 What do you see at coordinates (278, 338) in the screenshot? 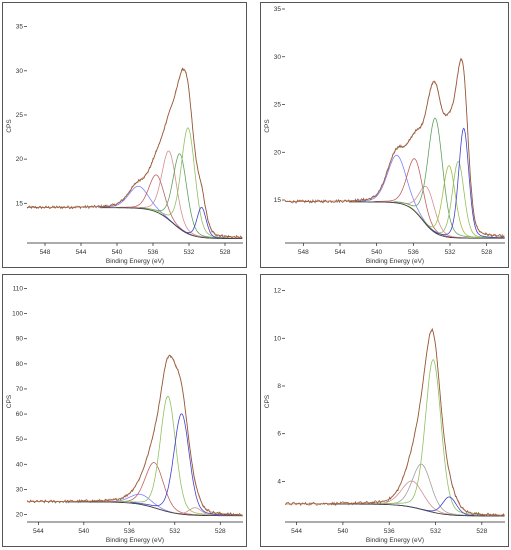
I see `y-tick-label: 10` at bounding box center [278, 338].